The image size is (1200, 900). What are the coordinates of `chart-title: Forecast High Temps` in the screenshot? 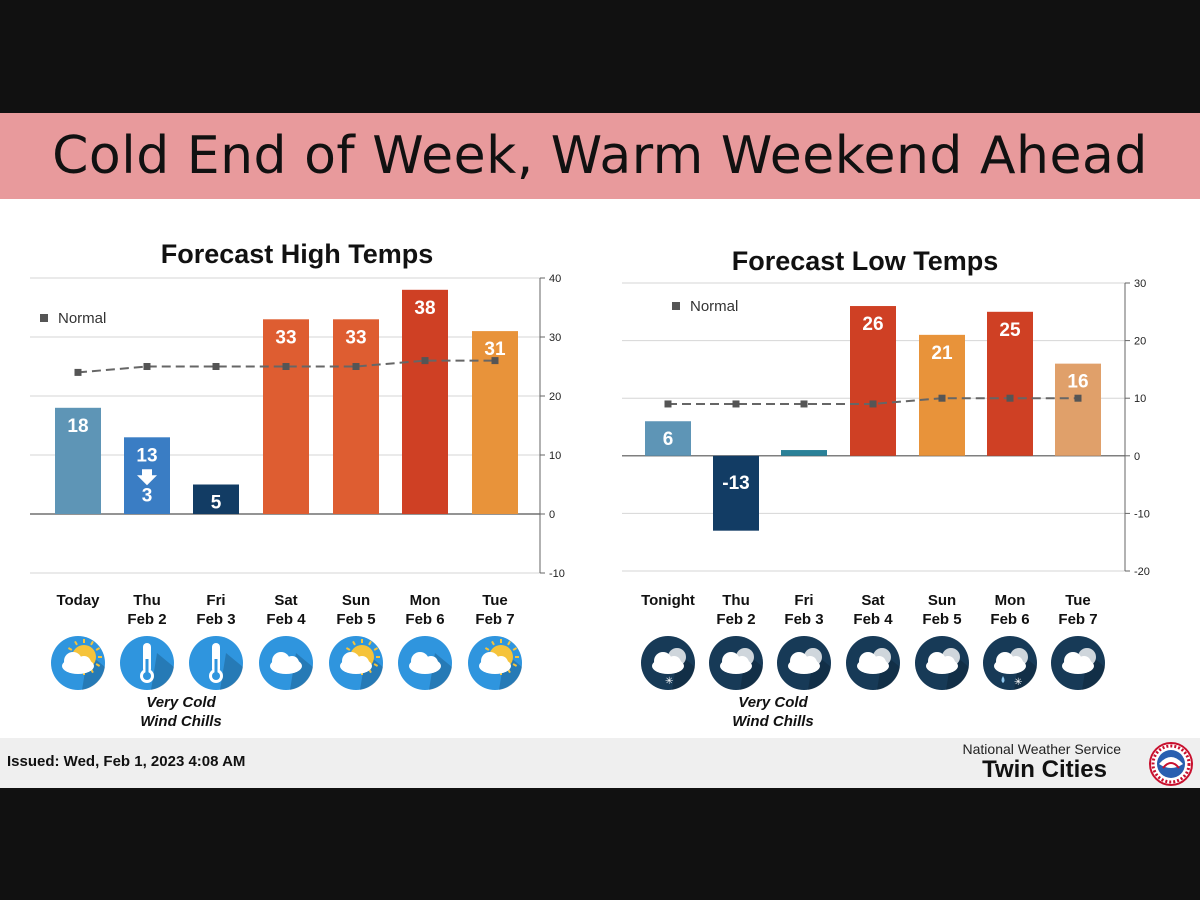 It's located at (297, 254).